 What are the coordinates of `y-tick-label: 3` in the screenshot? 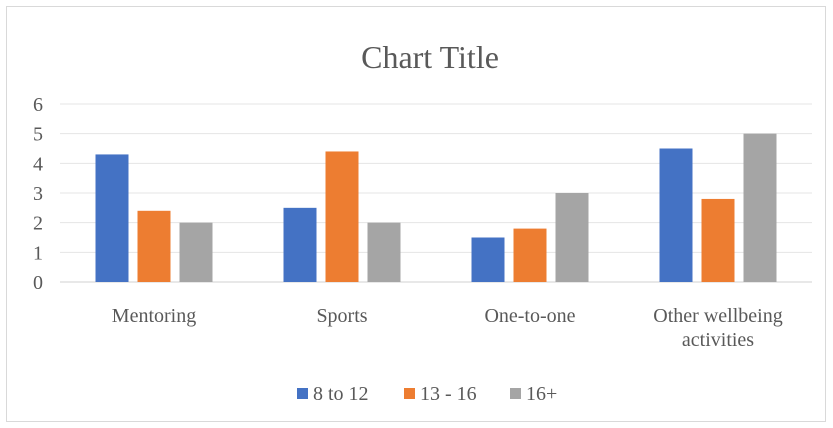 It's located at (38, 194).